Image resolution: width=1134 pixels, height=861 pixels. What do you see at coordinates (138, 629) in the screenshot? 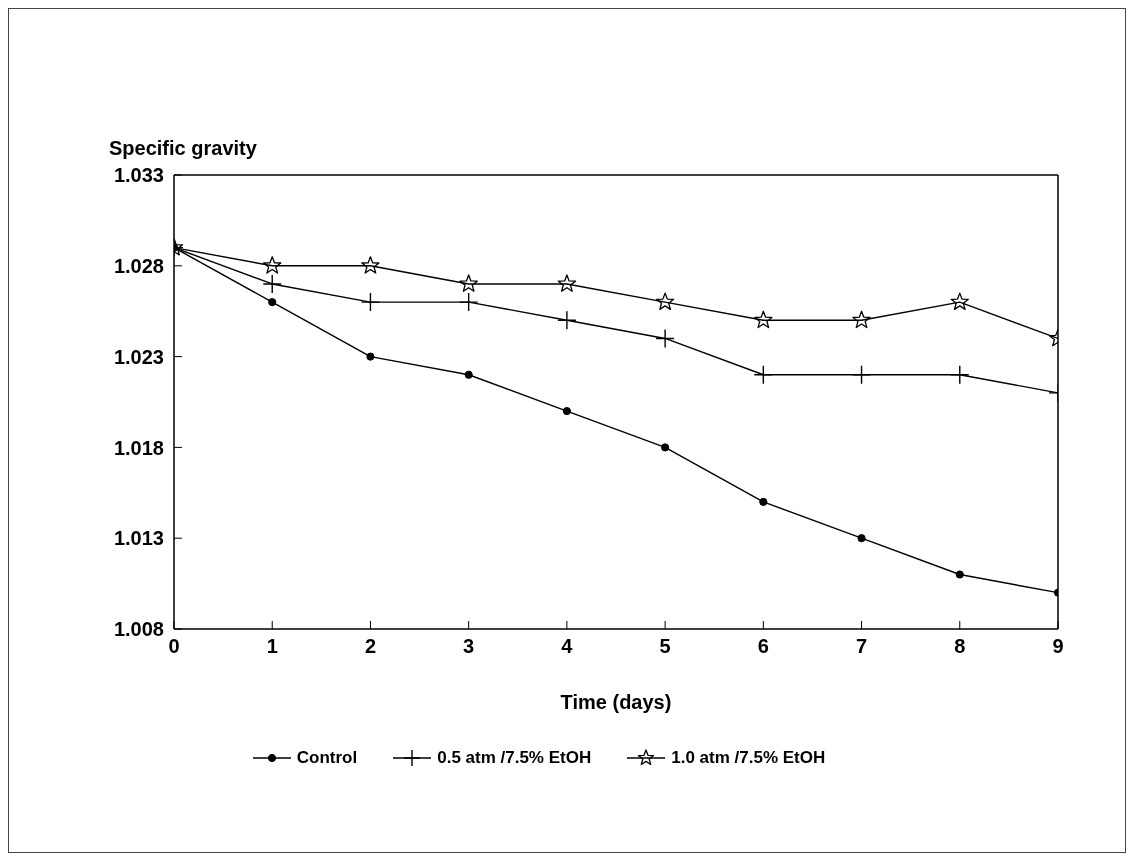
I see `y-tick-label: 1.008` at bounding box center [138, 629].